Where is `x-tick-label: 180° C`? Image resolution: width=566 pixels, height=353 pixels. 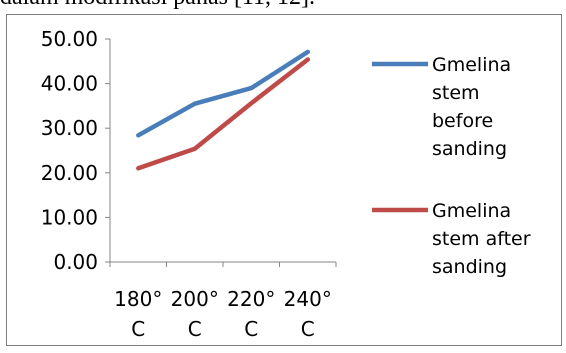 x-tick-label: 180° C is located at coordinates (138, 314).